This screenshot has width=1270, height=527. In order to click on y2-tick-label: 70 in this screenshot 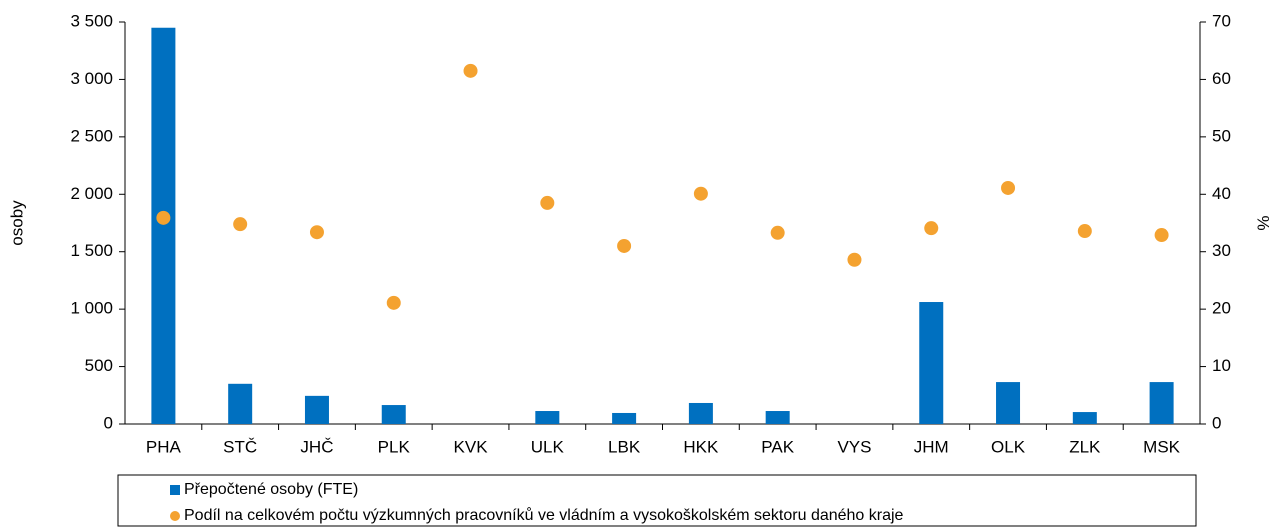, I will do `click(1221, 20)`.